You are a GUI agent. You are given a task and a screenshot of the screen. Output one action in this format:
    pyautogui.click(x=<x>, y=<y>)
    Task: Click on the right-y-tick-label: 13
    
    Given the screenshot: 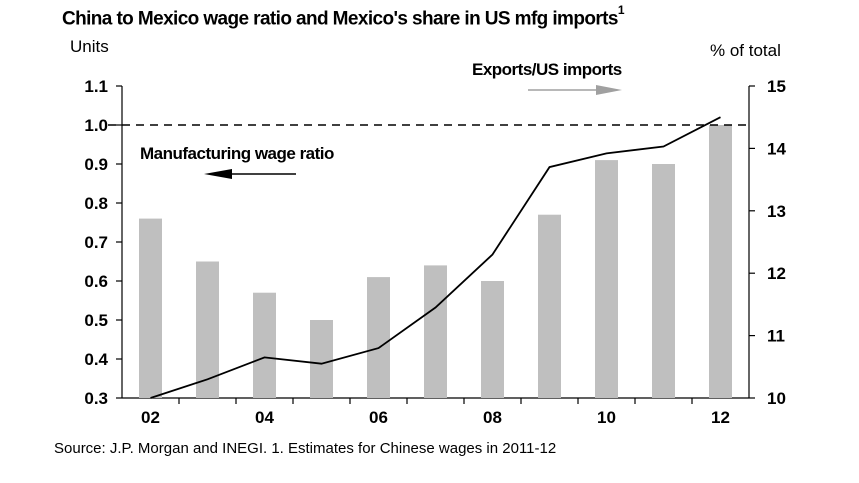 What is the action you would take?
    pyautogui.click(x=776, y=211)
    